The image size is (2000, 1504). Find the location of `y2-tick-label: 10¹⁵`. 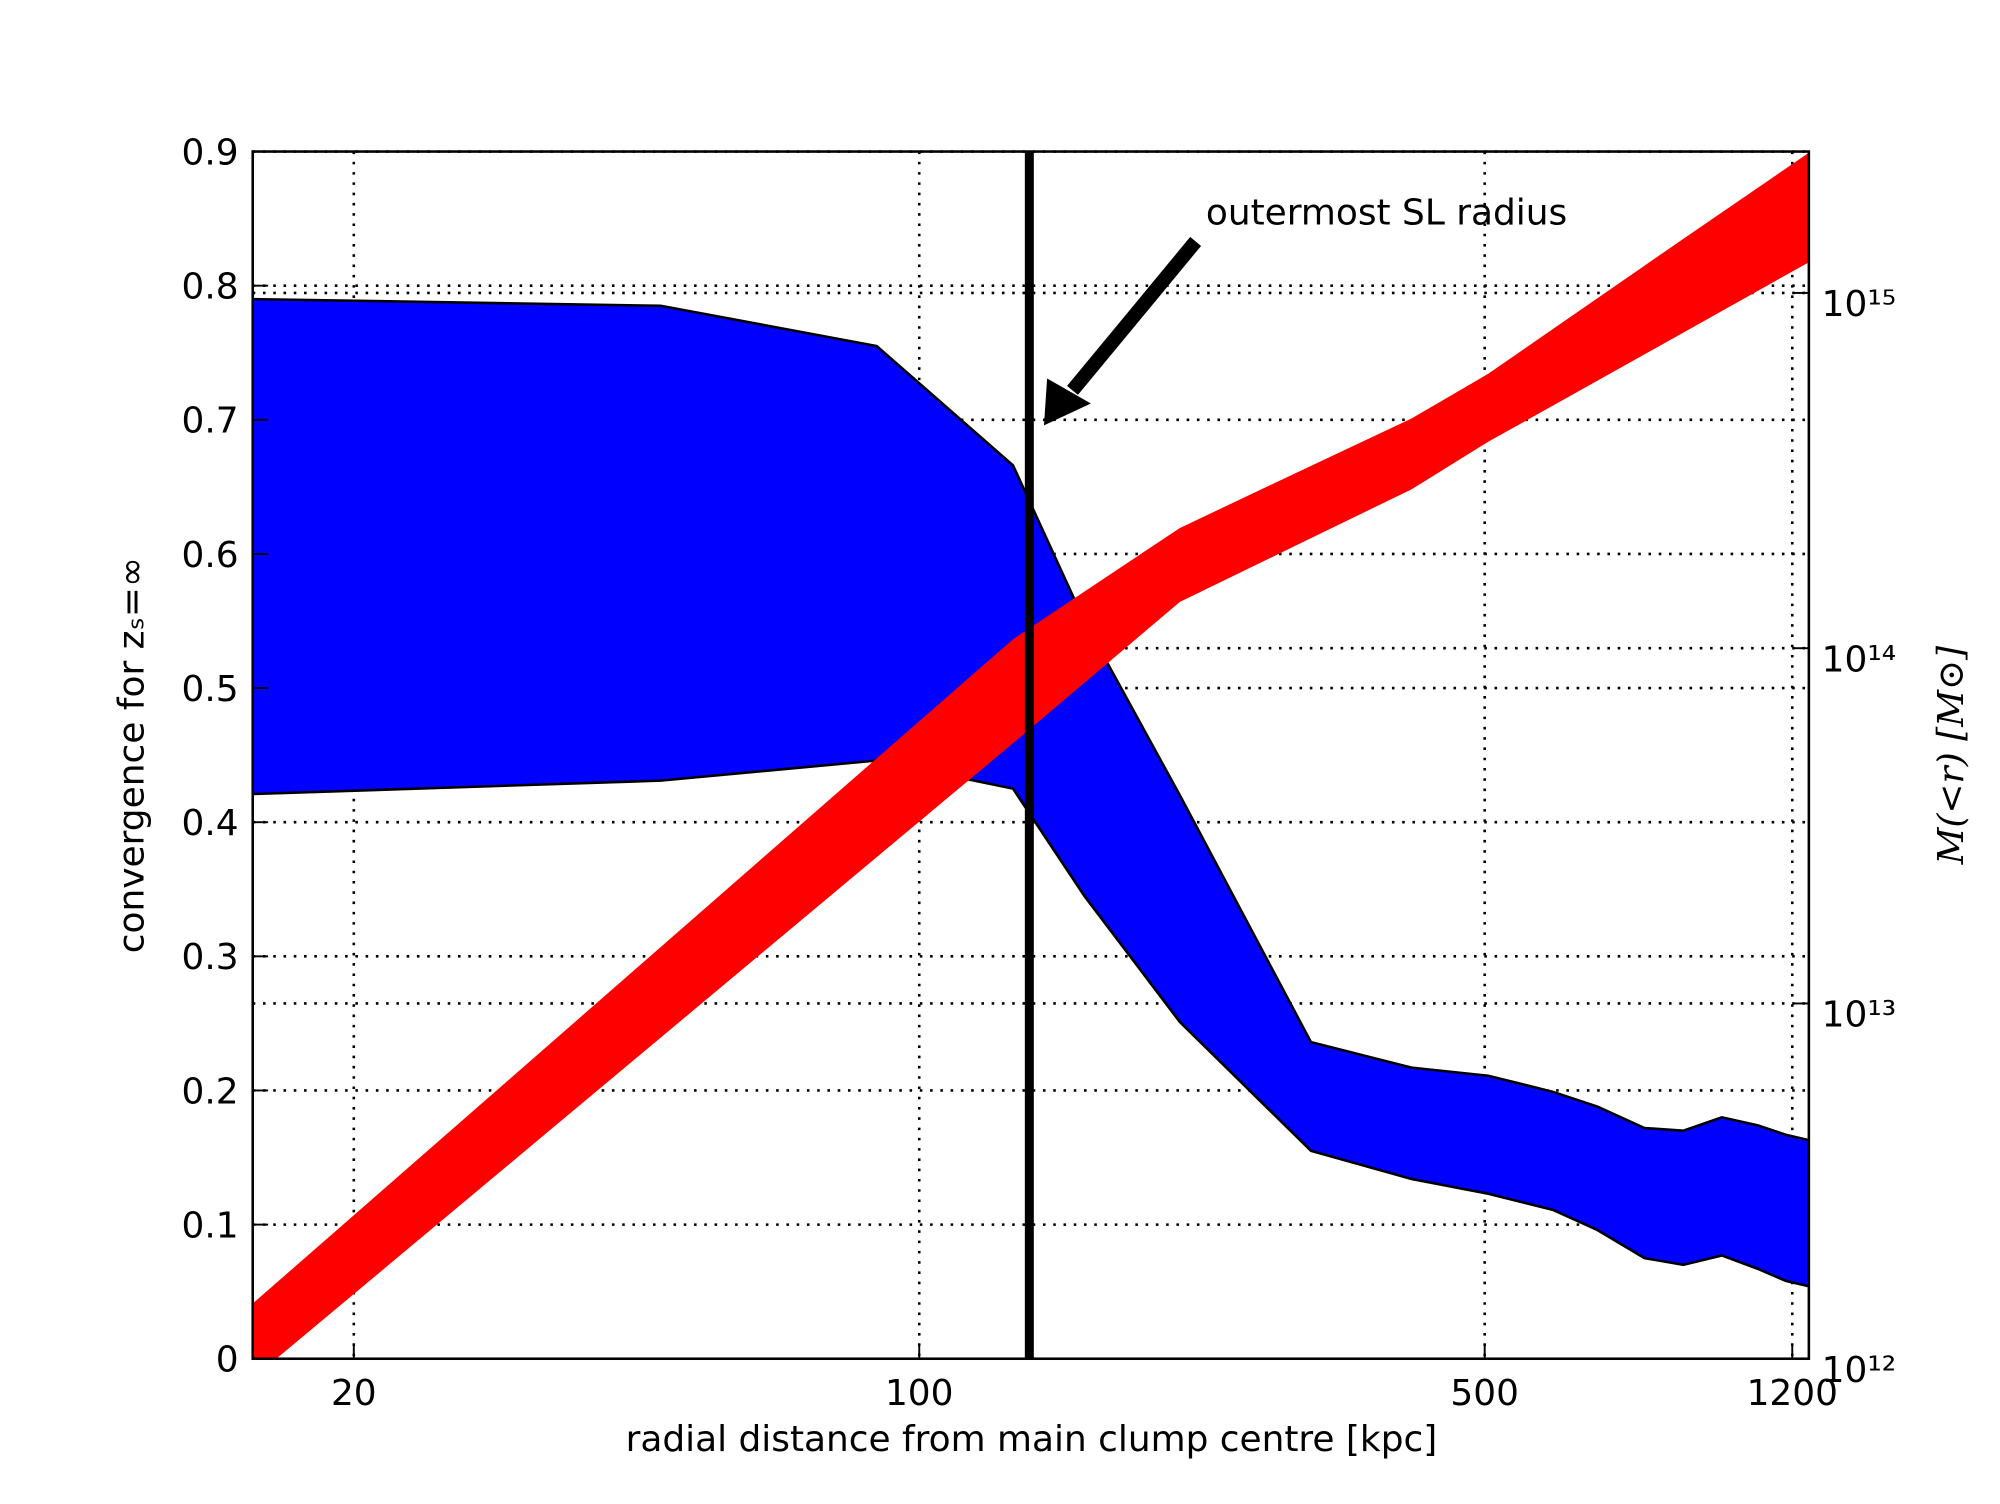

y2-tick-label: 10¹⁵ is located at coordinates (1859, 304).